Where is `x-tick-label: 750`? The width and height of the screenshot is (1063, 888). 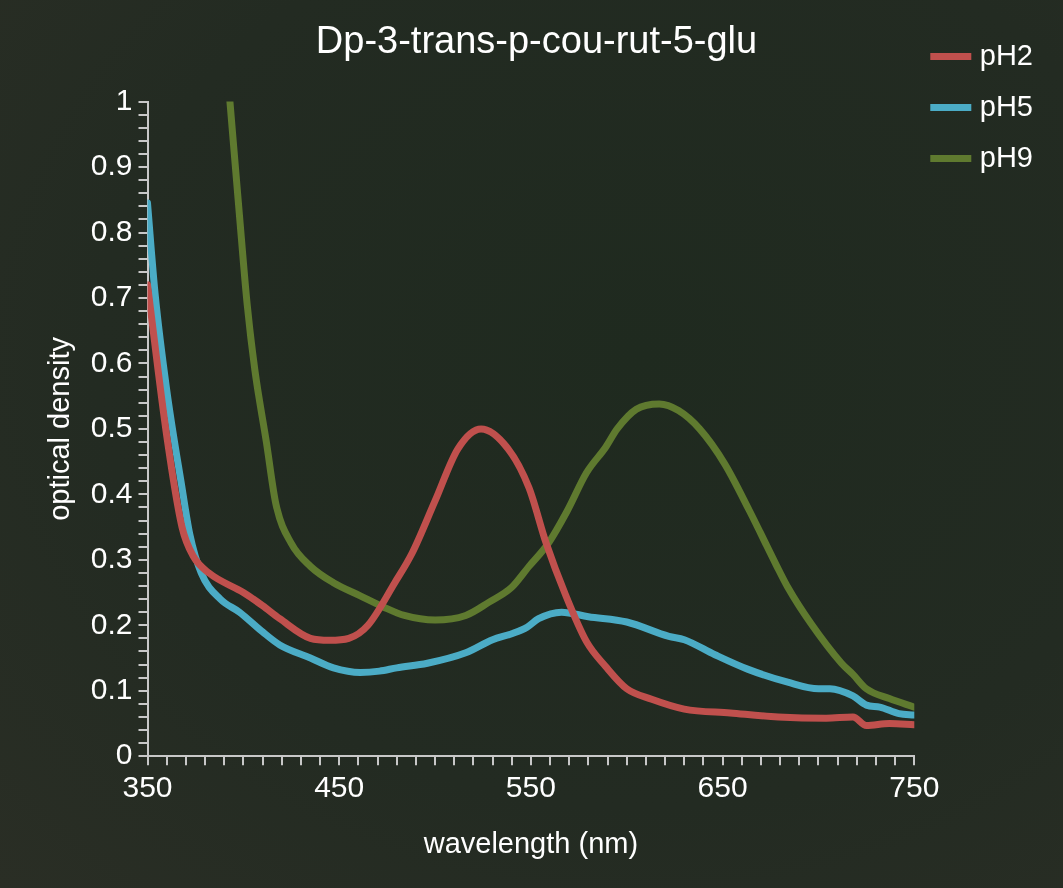 x-tick-label: 750 is located at coordinates (914, 787).